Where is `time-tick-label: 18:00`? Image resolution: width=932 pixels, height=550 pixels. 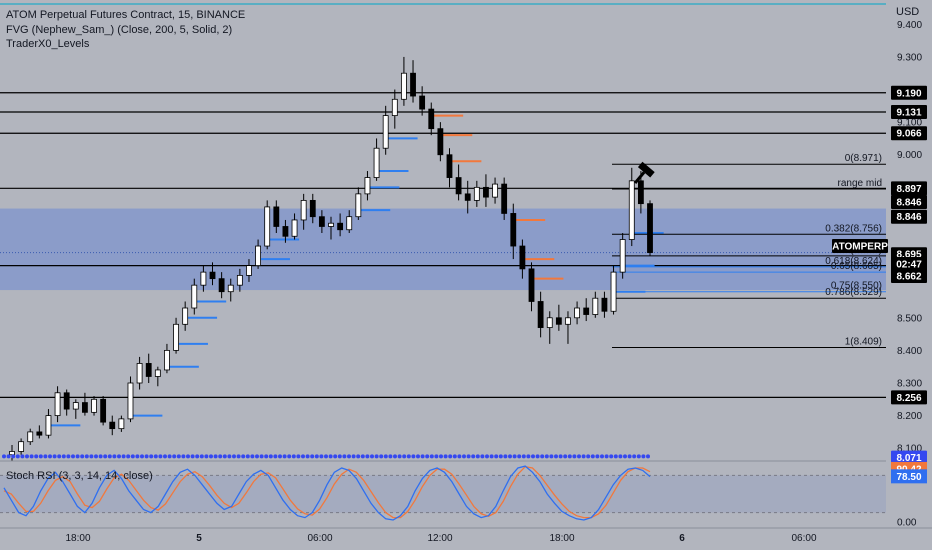 time-tick-label: 18:00 is located at coordinates (77, 538).